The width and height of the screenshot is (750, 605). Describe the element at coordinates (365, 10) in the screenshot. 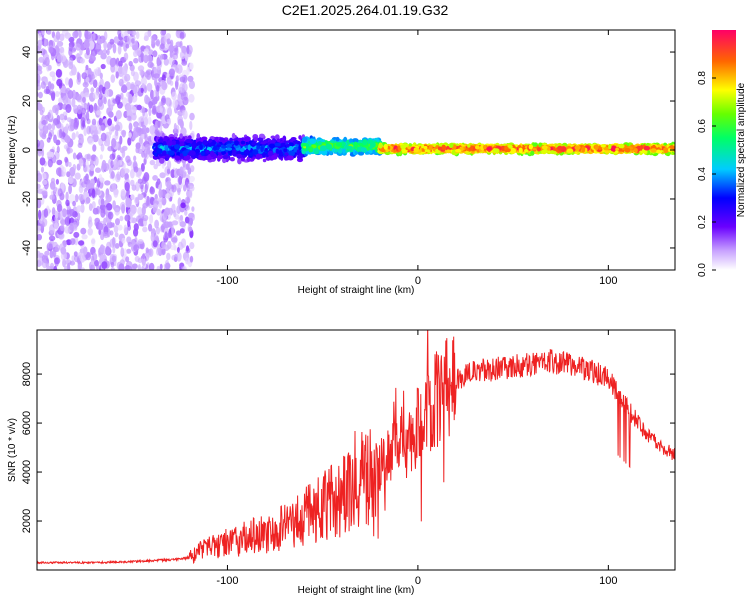

I see `figure-title: C2E1.2025.264.01.19.G32` at that location.